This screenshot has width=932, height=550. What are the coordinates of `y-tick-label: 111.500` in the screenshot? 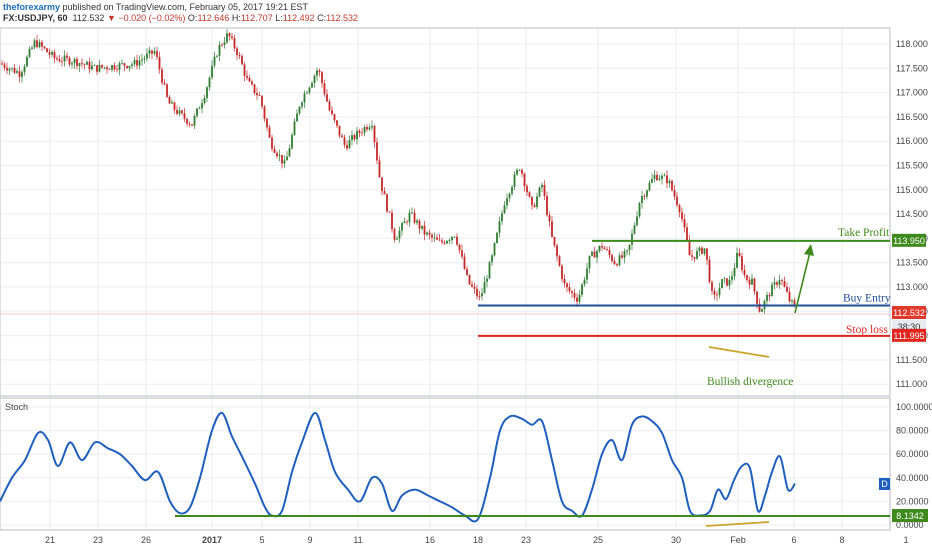 It's located at (911, 360).